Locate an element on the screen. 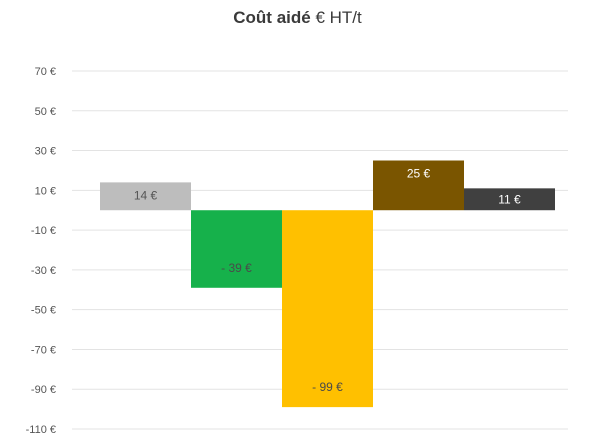 Image resolution: width=595 pixels, height=439 pixels. y-tick-label: 30 € is located at coordinates (45, 152).